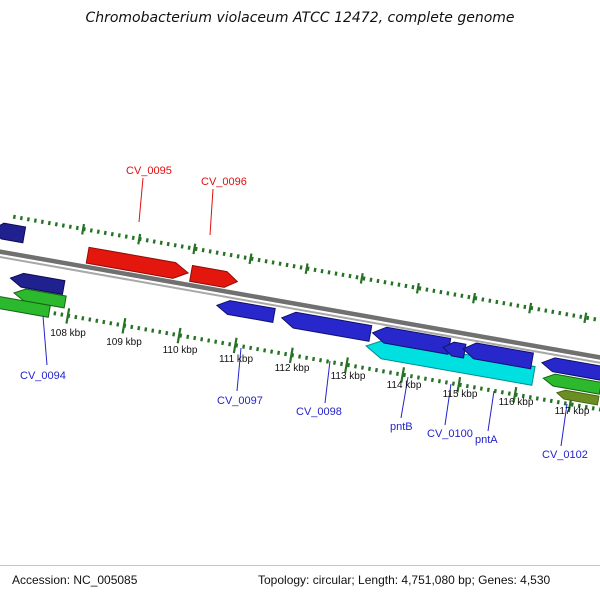  I want to click on gene-label-cv0096: CV_0096, so click(224, 182).